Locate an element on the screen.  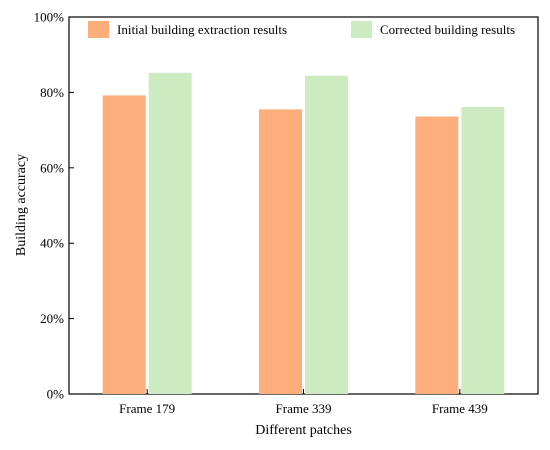
x-tick-label: Frame 339 is located at coordinates (304, 408).